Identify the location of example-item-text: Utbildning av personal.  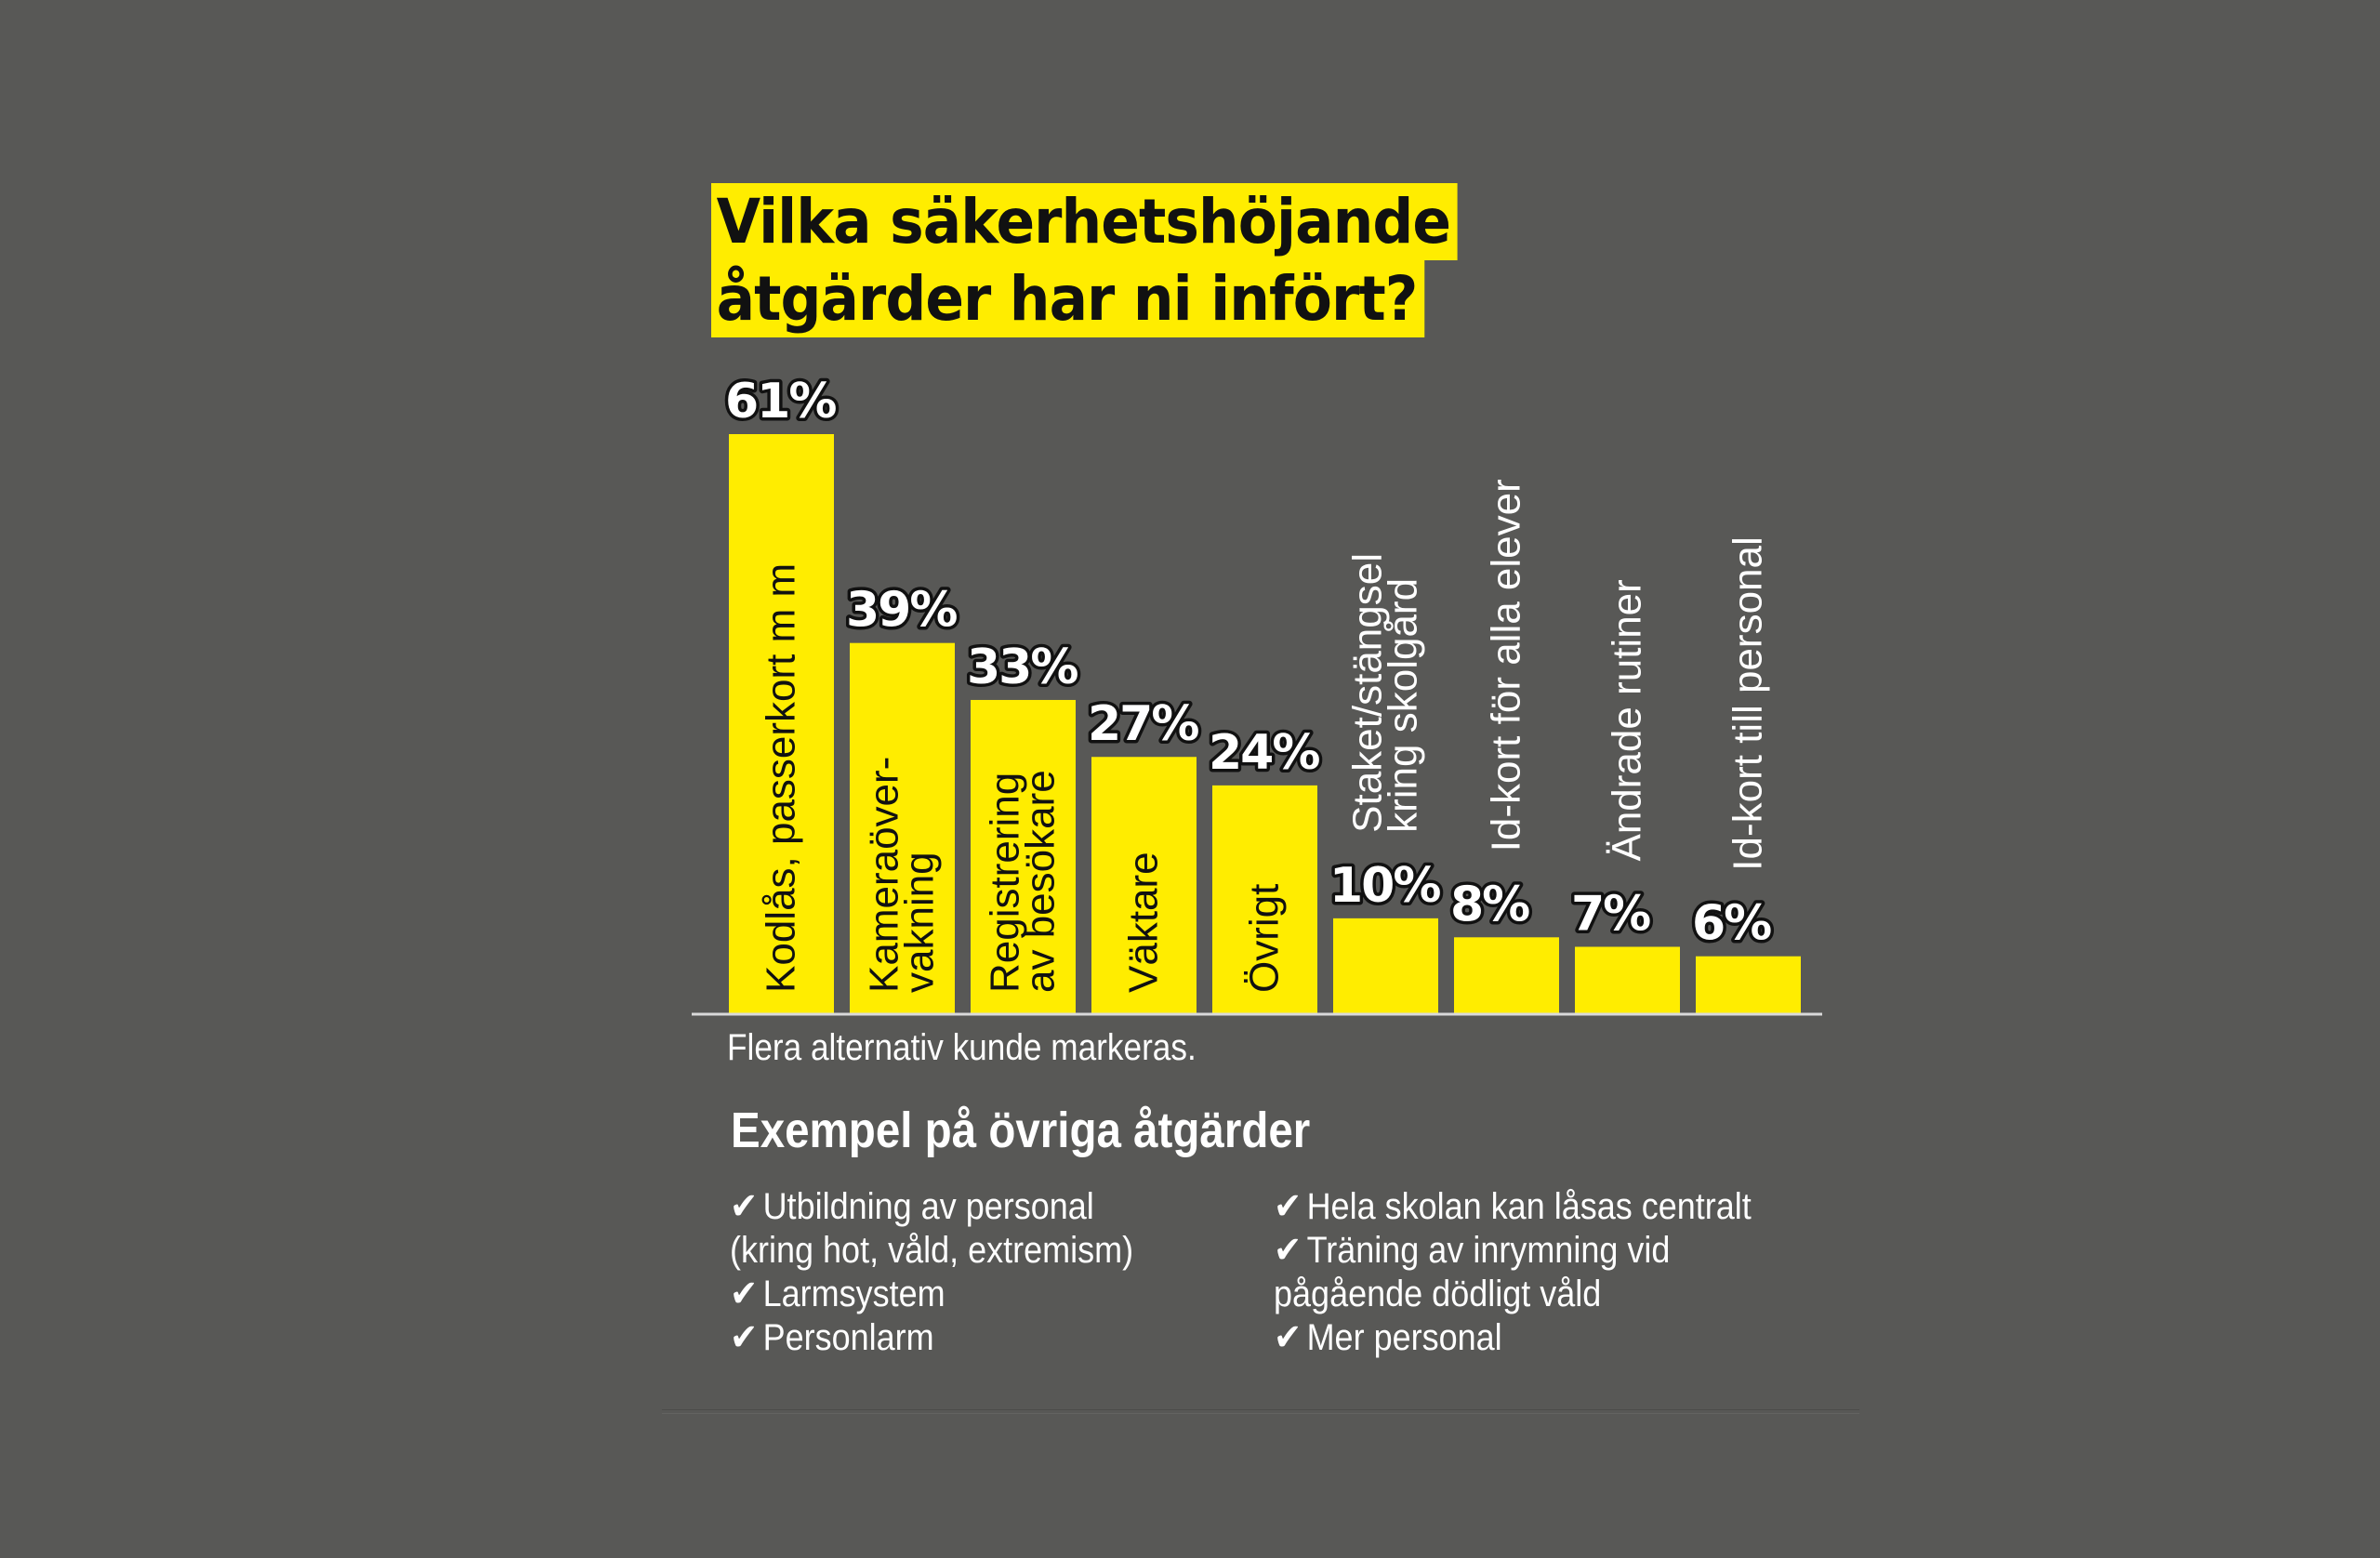
(928, 1206).